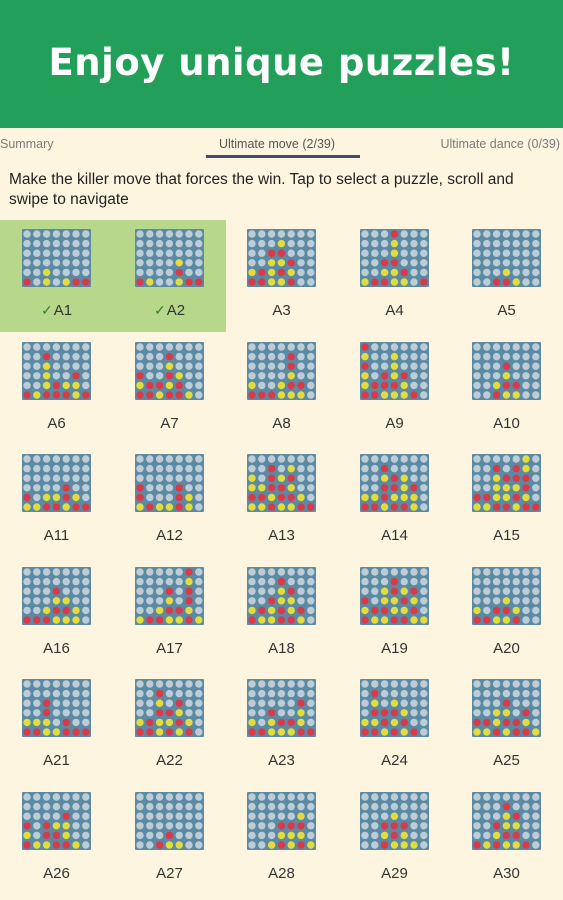  Describe the element at coordinates (394, 726) in the screenshot. I see `puzzle-item: A24` at that location.